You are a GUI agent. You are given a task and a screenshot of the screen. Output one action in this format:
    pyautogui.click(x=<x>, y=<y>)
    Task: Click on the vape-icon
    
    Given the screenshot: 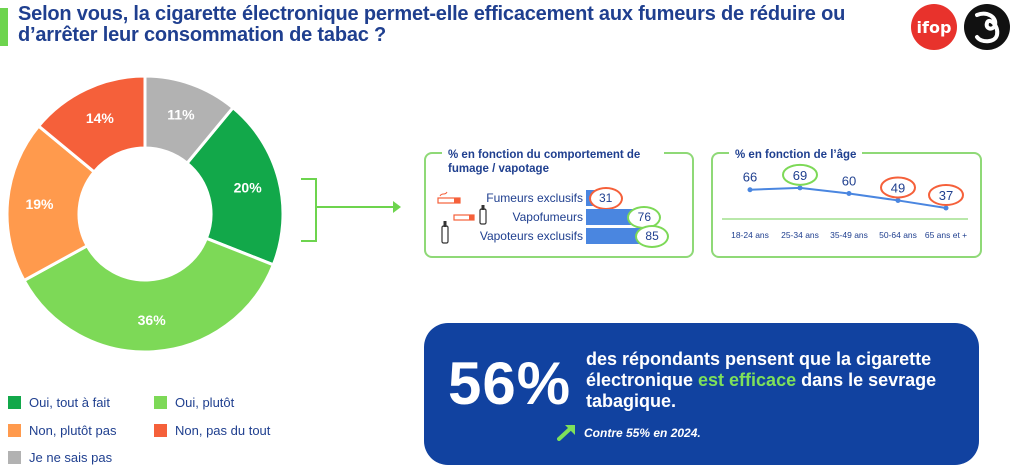 What is the action you would take?
    pyautogui.click(x=445, y=232)
    